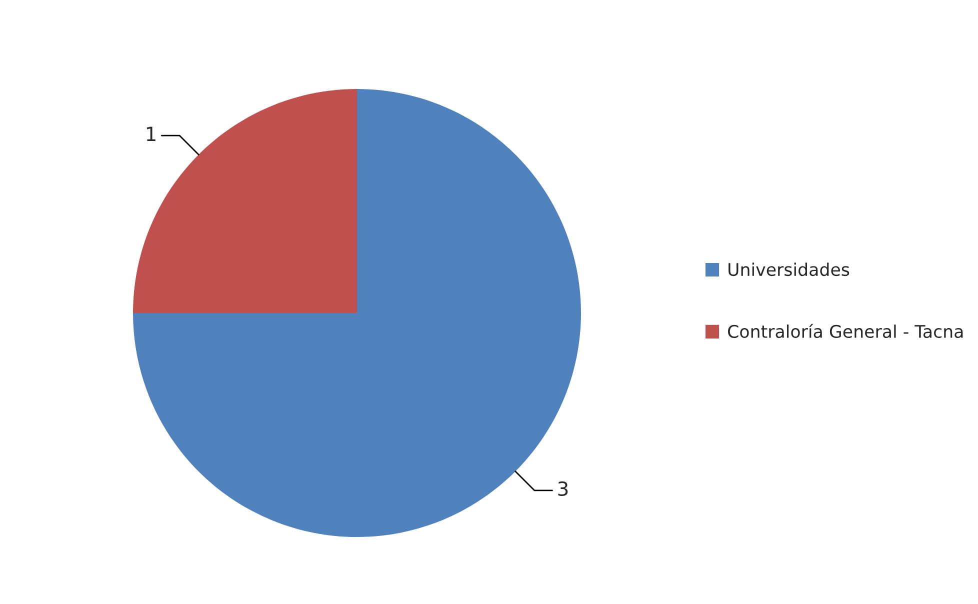  Describe the element at coordinates (245, 201) in the screenshot. I see `pie-slice` at that location.